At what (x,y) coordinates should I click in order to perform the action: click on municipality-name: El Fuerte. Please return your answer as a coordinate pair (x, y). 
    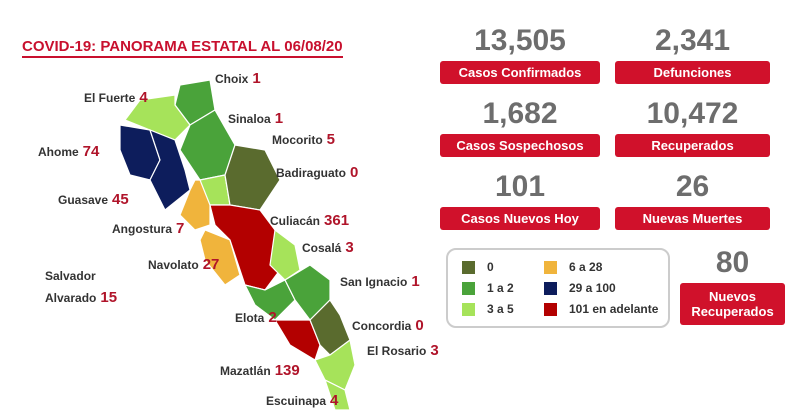
    Looking at the image, I should click on (110, 98).